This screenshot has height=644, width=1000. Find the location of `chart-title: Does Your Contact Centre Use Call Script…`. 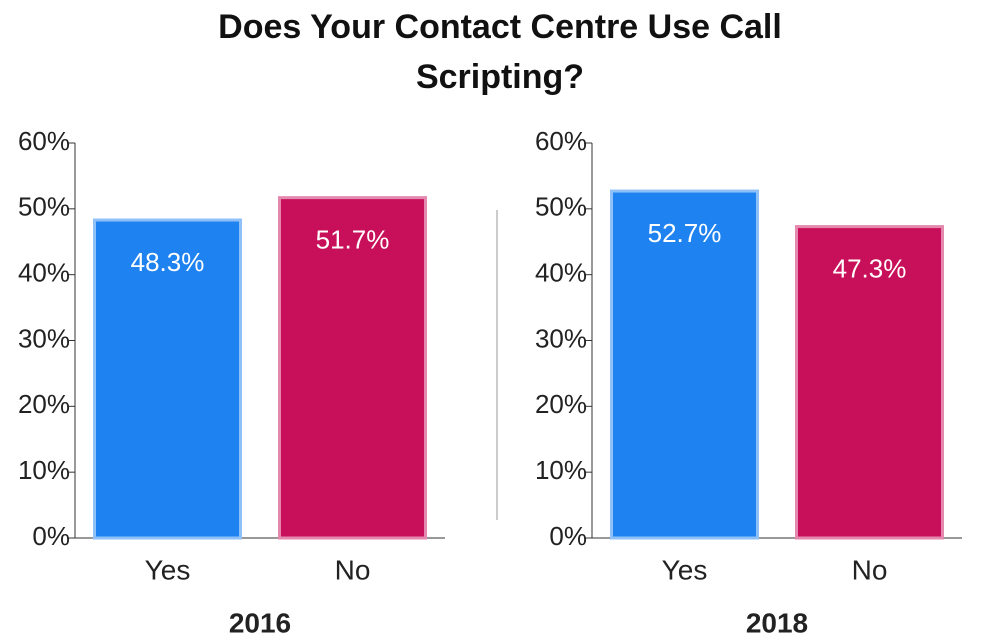

chart-title: Does Your Contact Centre Use Call Script… is located at coordinates (500, 52).